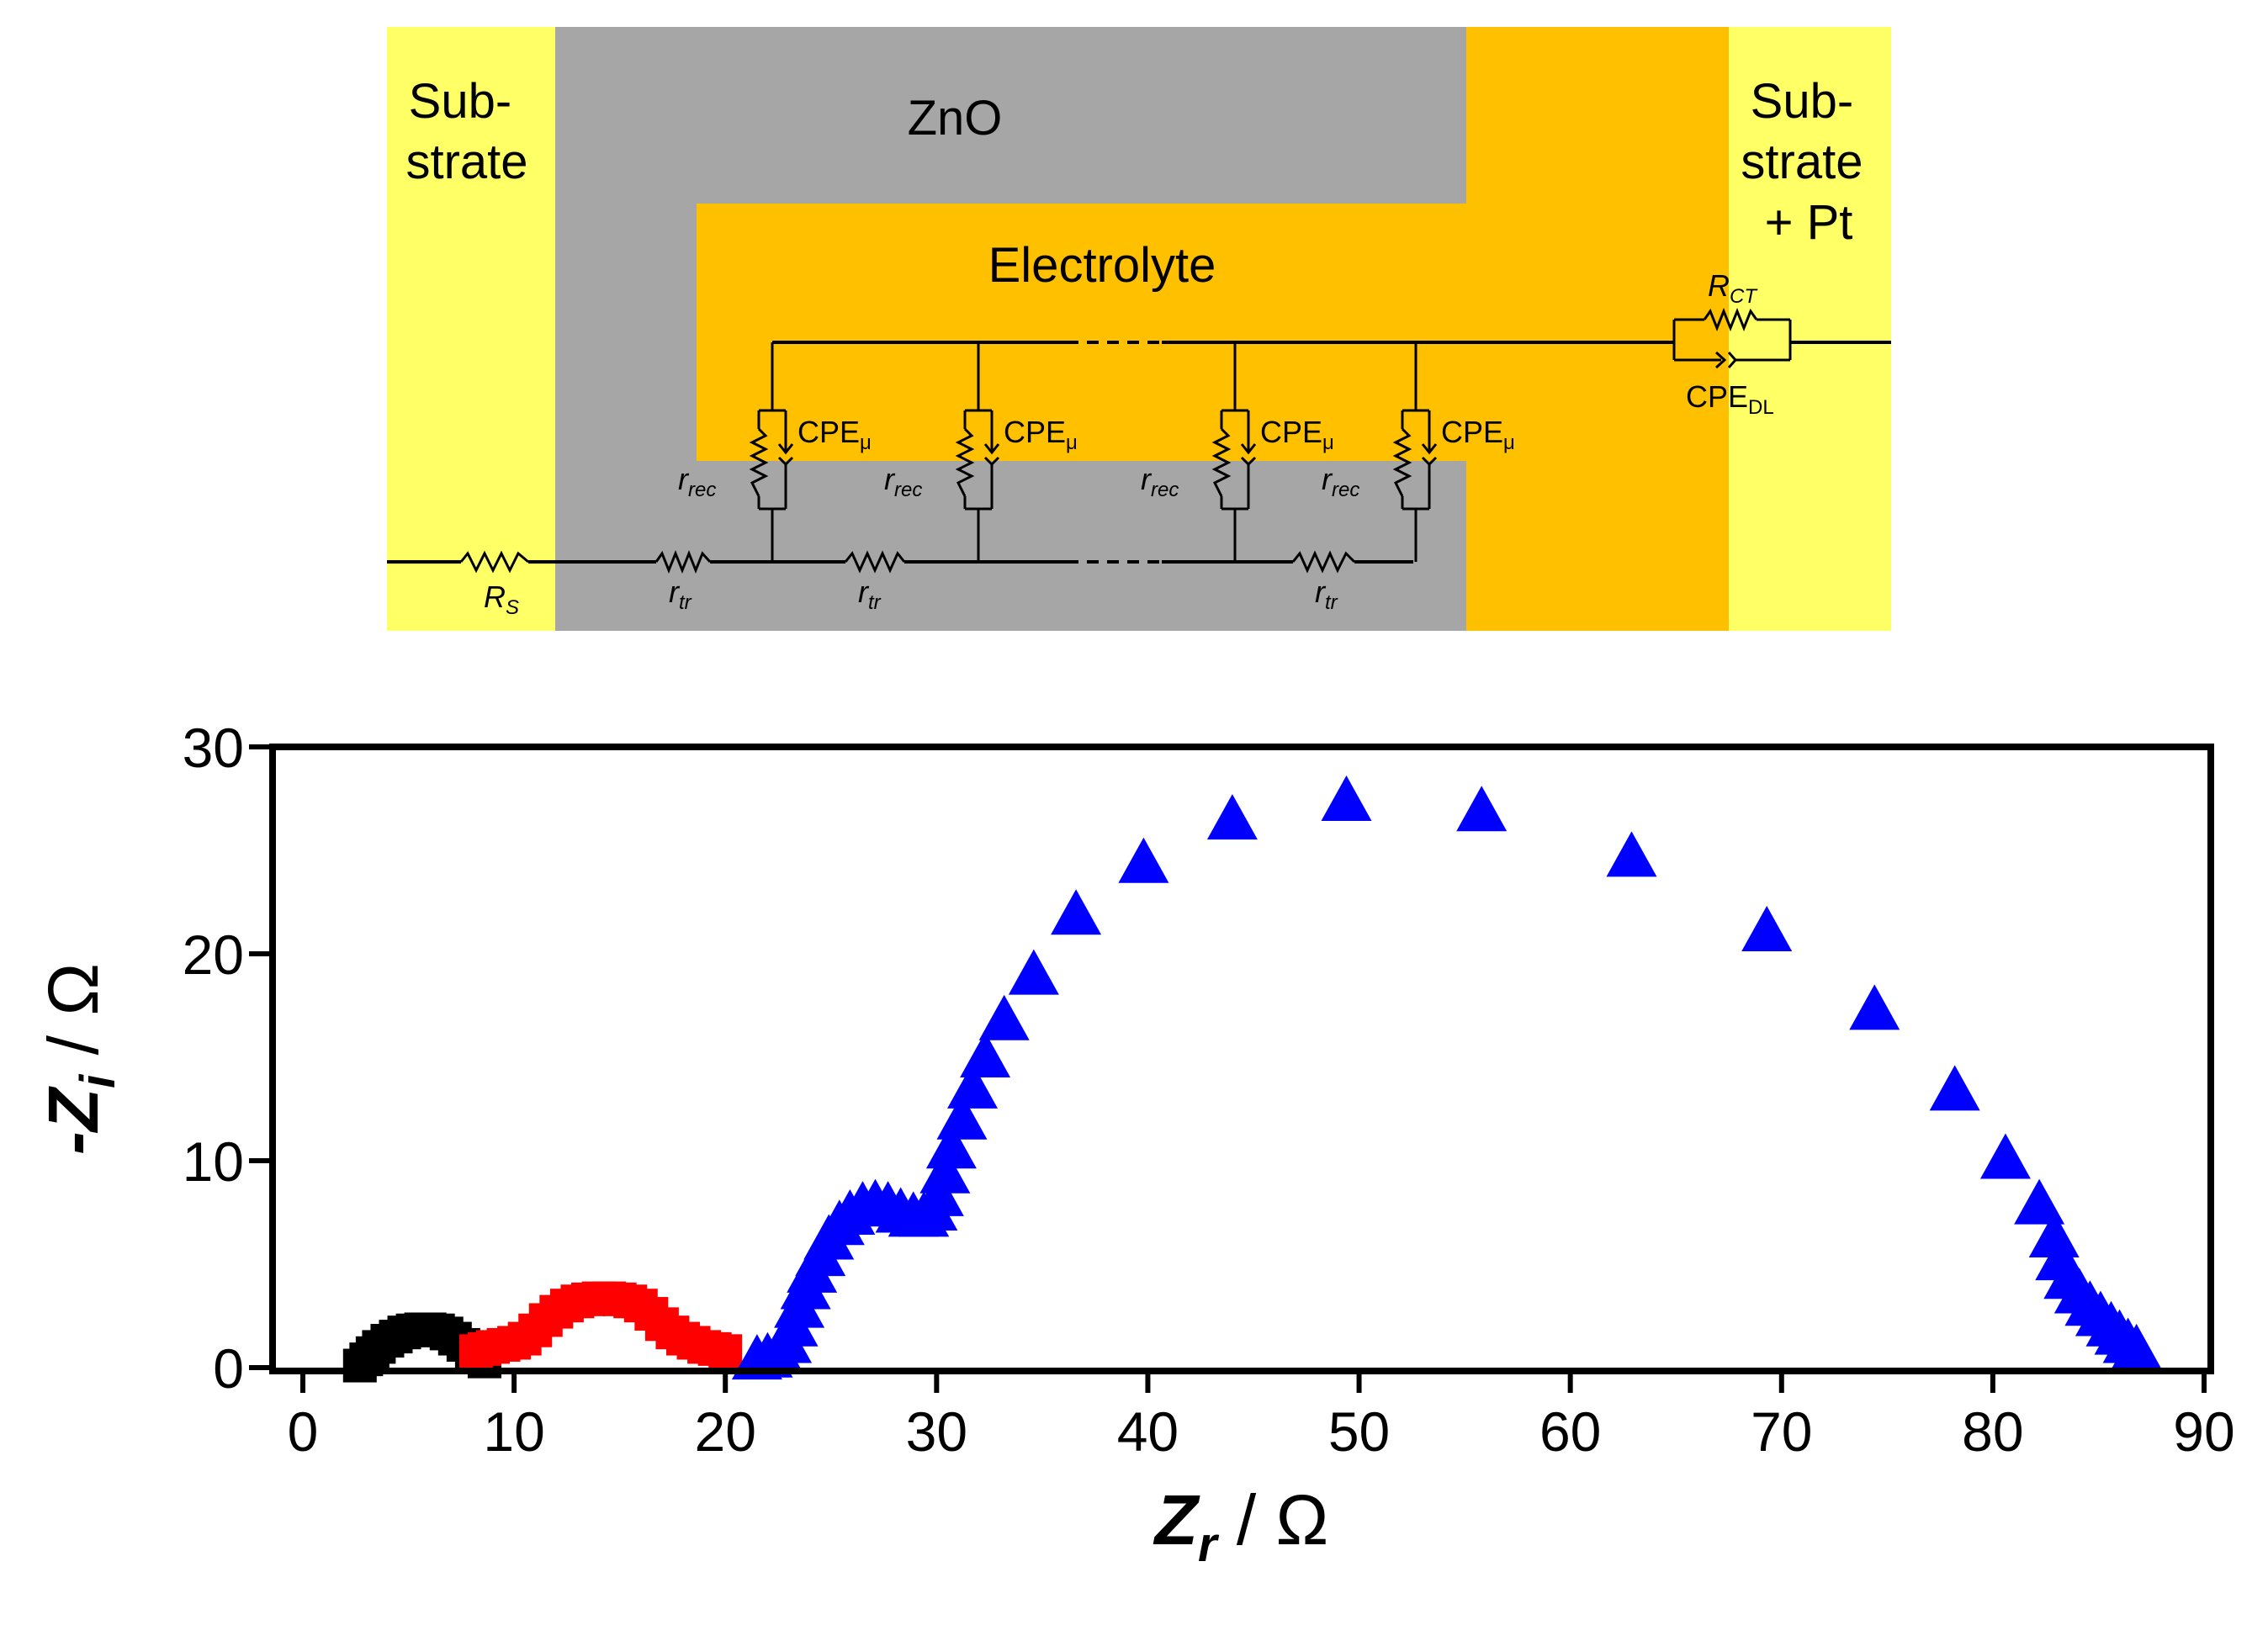  What do you see at coordinates (79, 1059) in the screenshot?
I see `y-axis-title: -Zi / Ω` at bounding box center [79, 1059].